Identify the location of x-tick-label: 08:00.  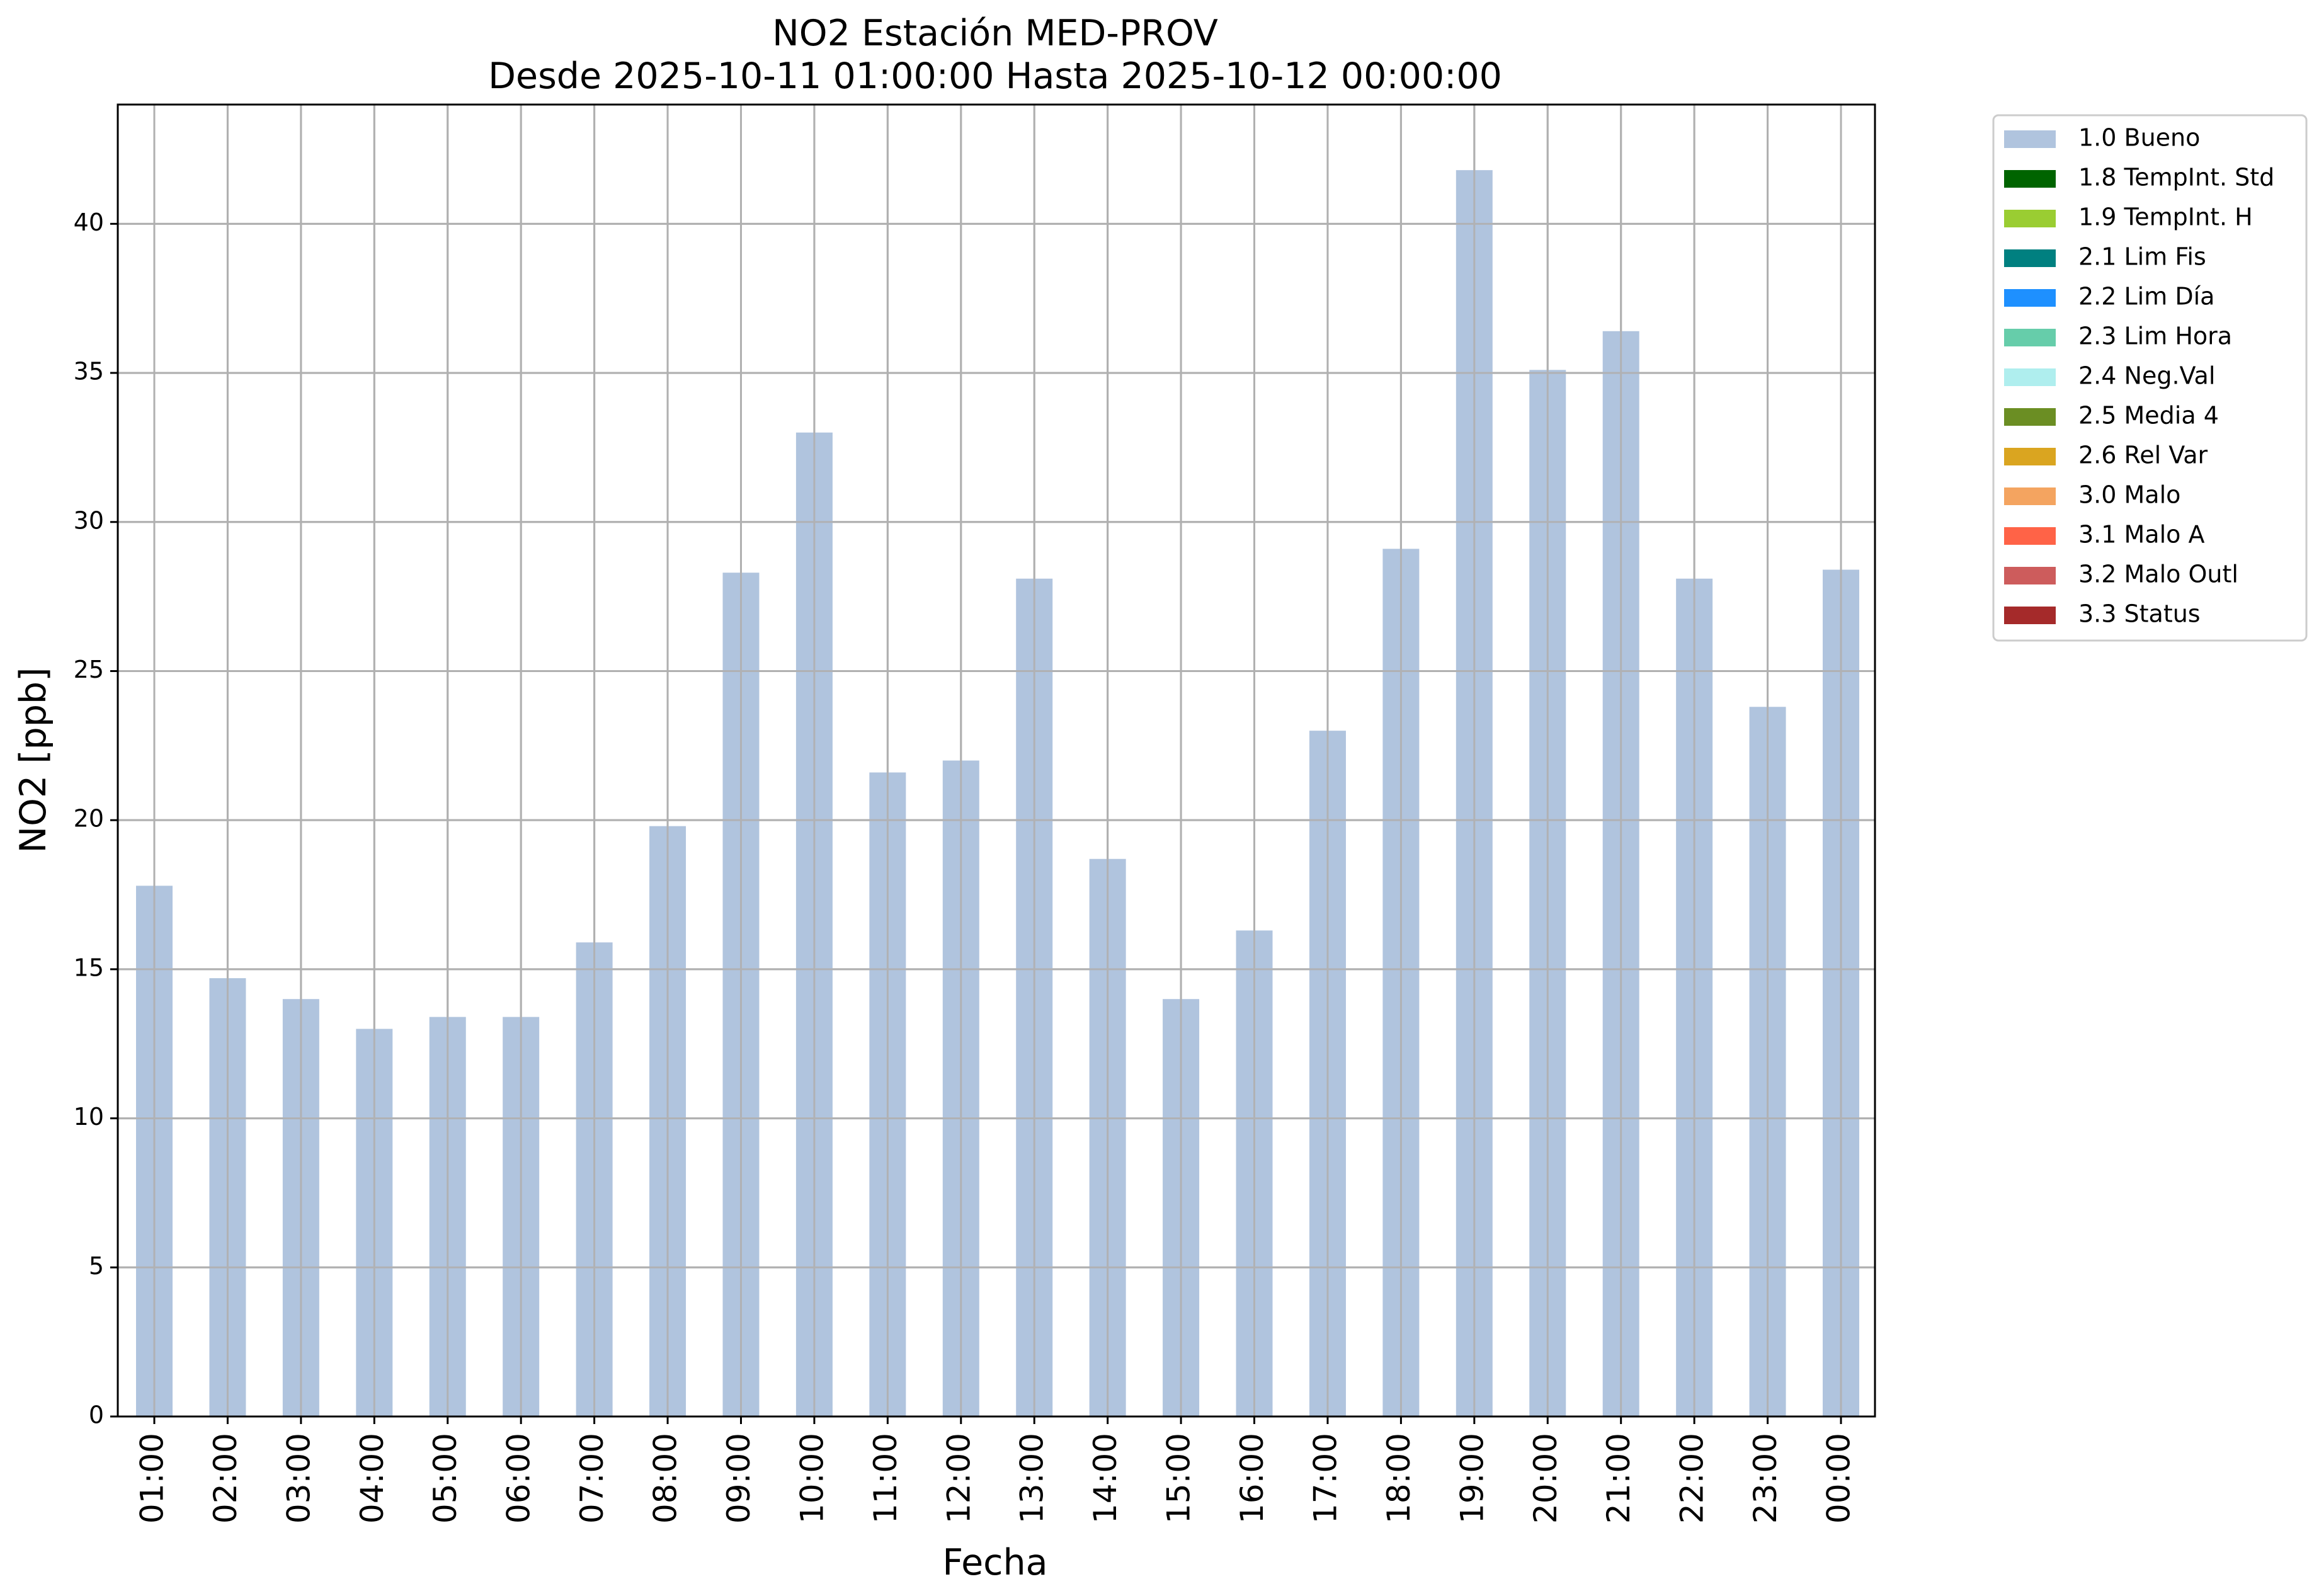
(665, 1478).